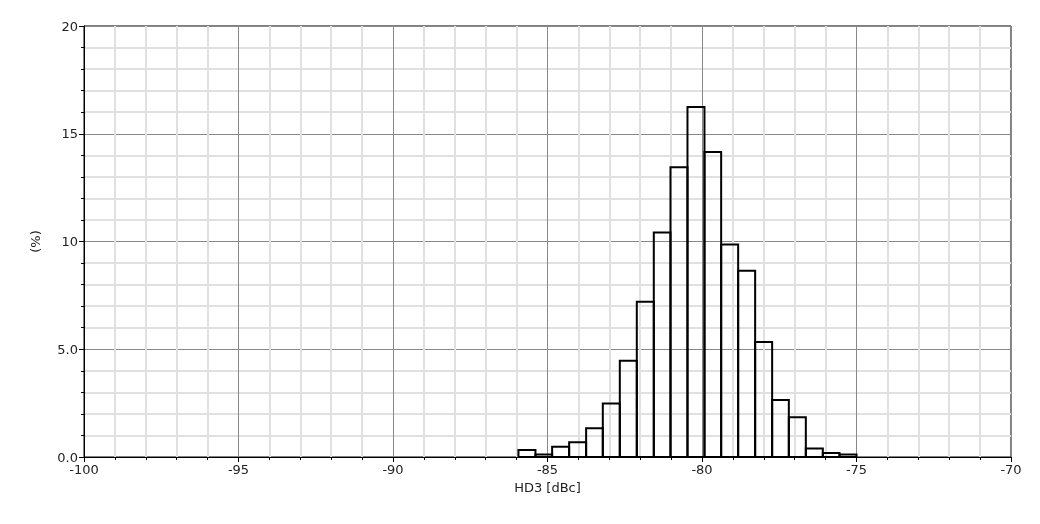 The width and height of the screenshot is (1040, 524). I want to click on x-tick-label: -80, so click(702, 469).